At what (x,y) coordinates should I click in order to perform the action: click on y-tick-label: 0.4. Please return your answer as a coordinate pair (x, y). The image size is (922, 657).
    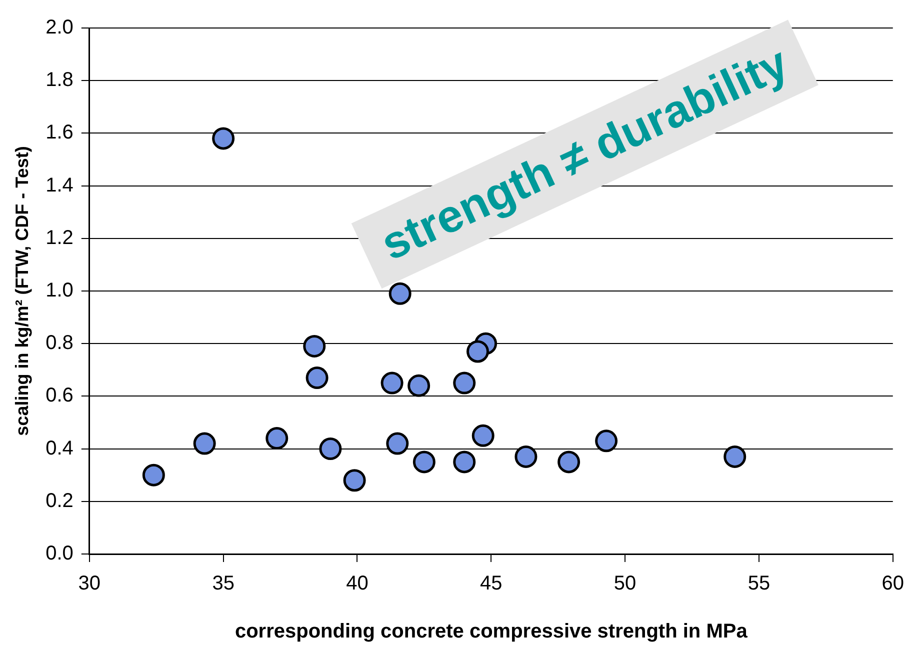
    Looking at the image, I should click on (60, 448).